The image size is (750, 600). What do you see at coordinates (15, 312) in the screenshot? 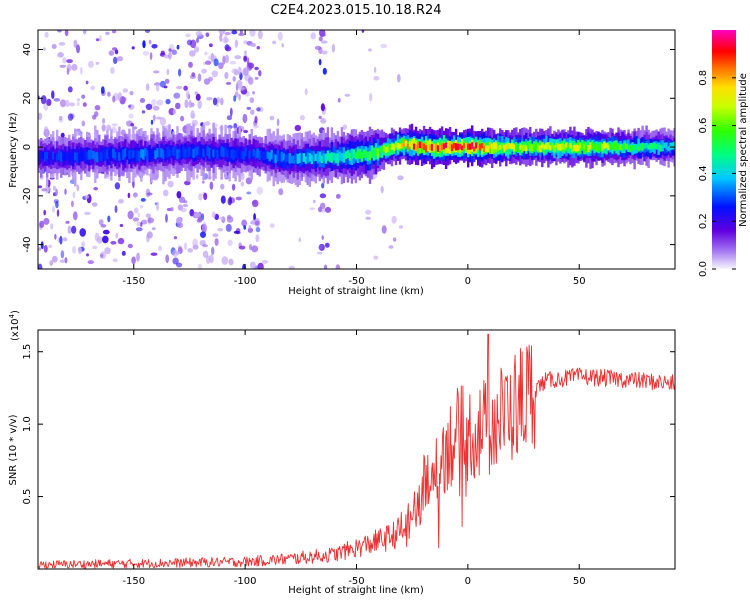
I see `snr-y-multiplier-close: )` at bounding box center [15, 312].